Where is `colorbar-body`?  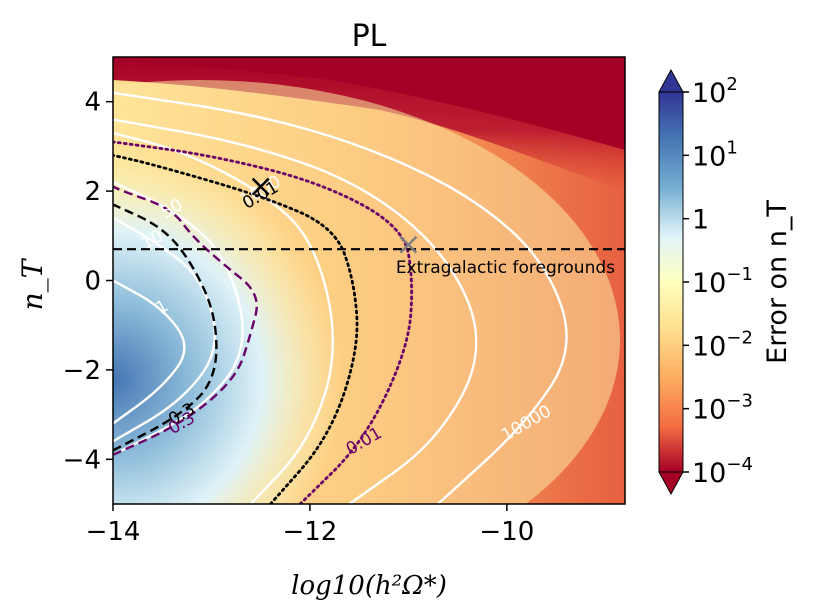 colorbar-body is located at coordinates (671, 282).